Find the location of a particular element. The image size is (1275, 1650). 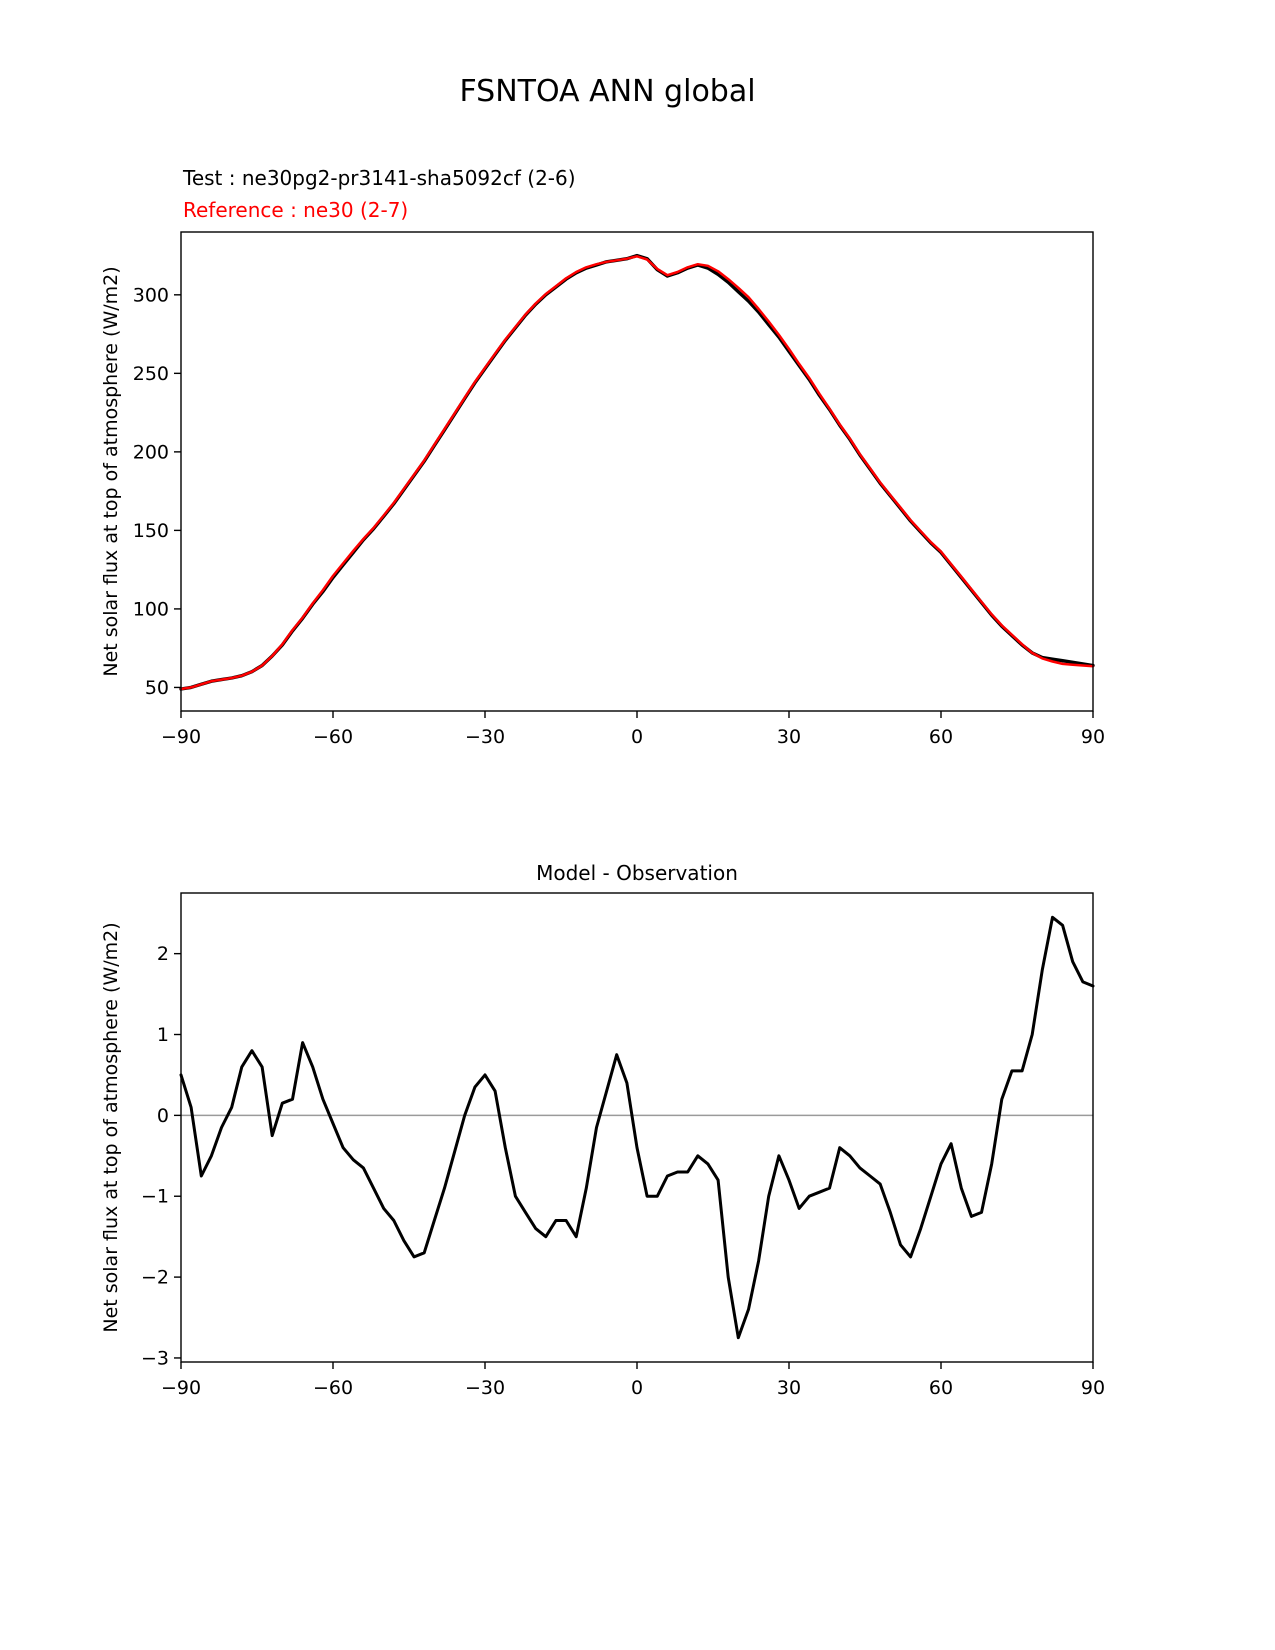

figure-title: FSNTOA ANN global is located at coordinates (607, 91).